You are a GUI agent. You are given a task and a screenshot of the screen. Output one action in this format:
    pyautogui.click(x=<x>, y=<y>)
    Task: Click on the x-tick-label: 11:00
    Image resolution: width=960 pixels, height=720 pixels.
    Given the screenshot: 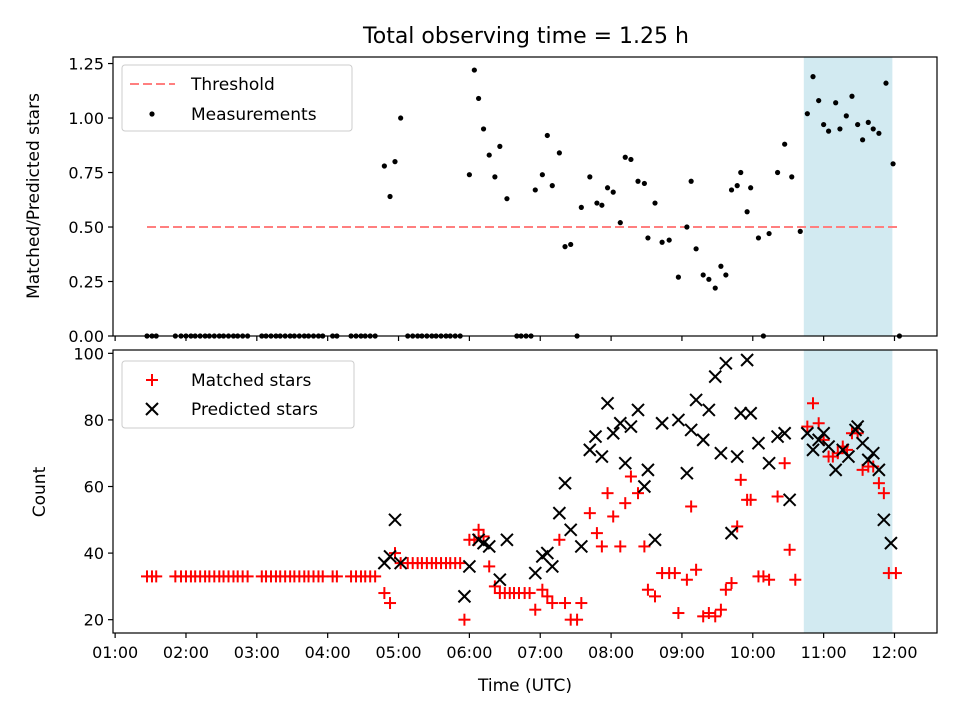 What is the action you would take?
    pyautogui.click(x=824, y=652)
    